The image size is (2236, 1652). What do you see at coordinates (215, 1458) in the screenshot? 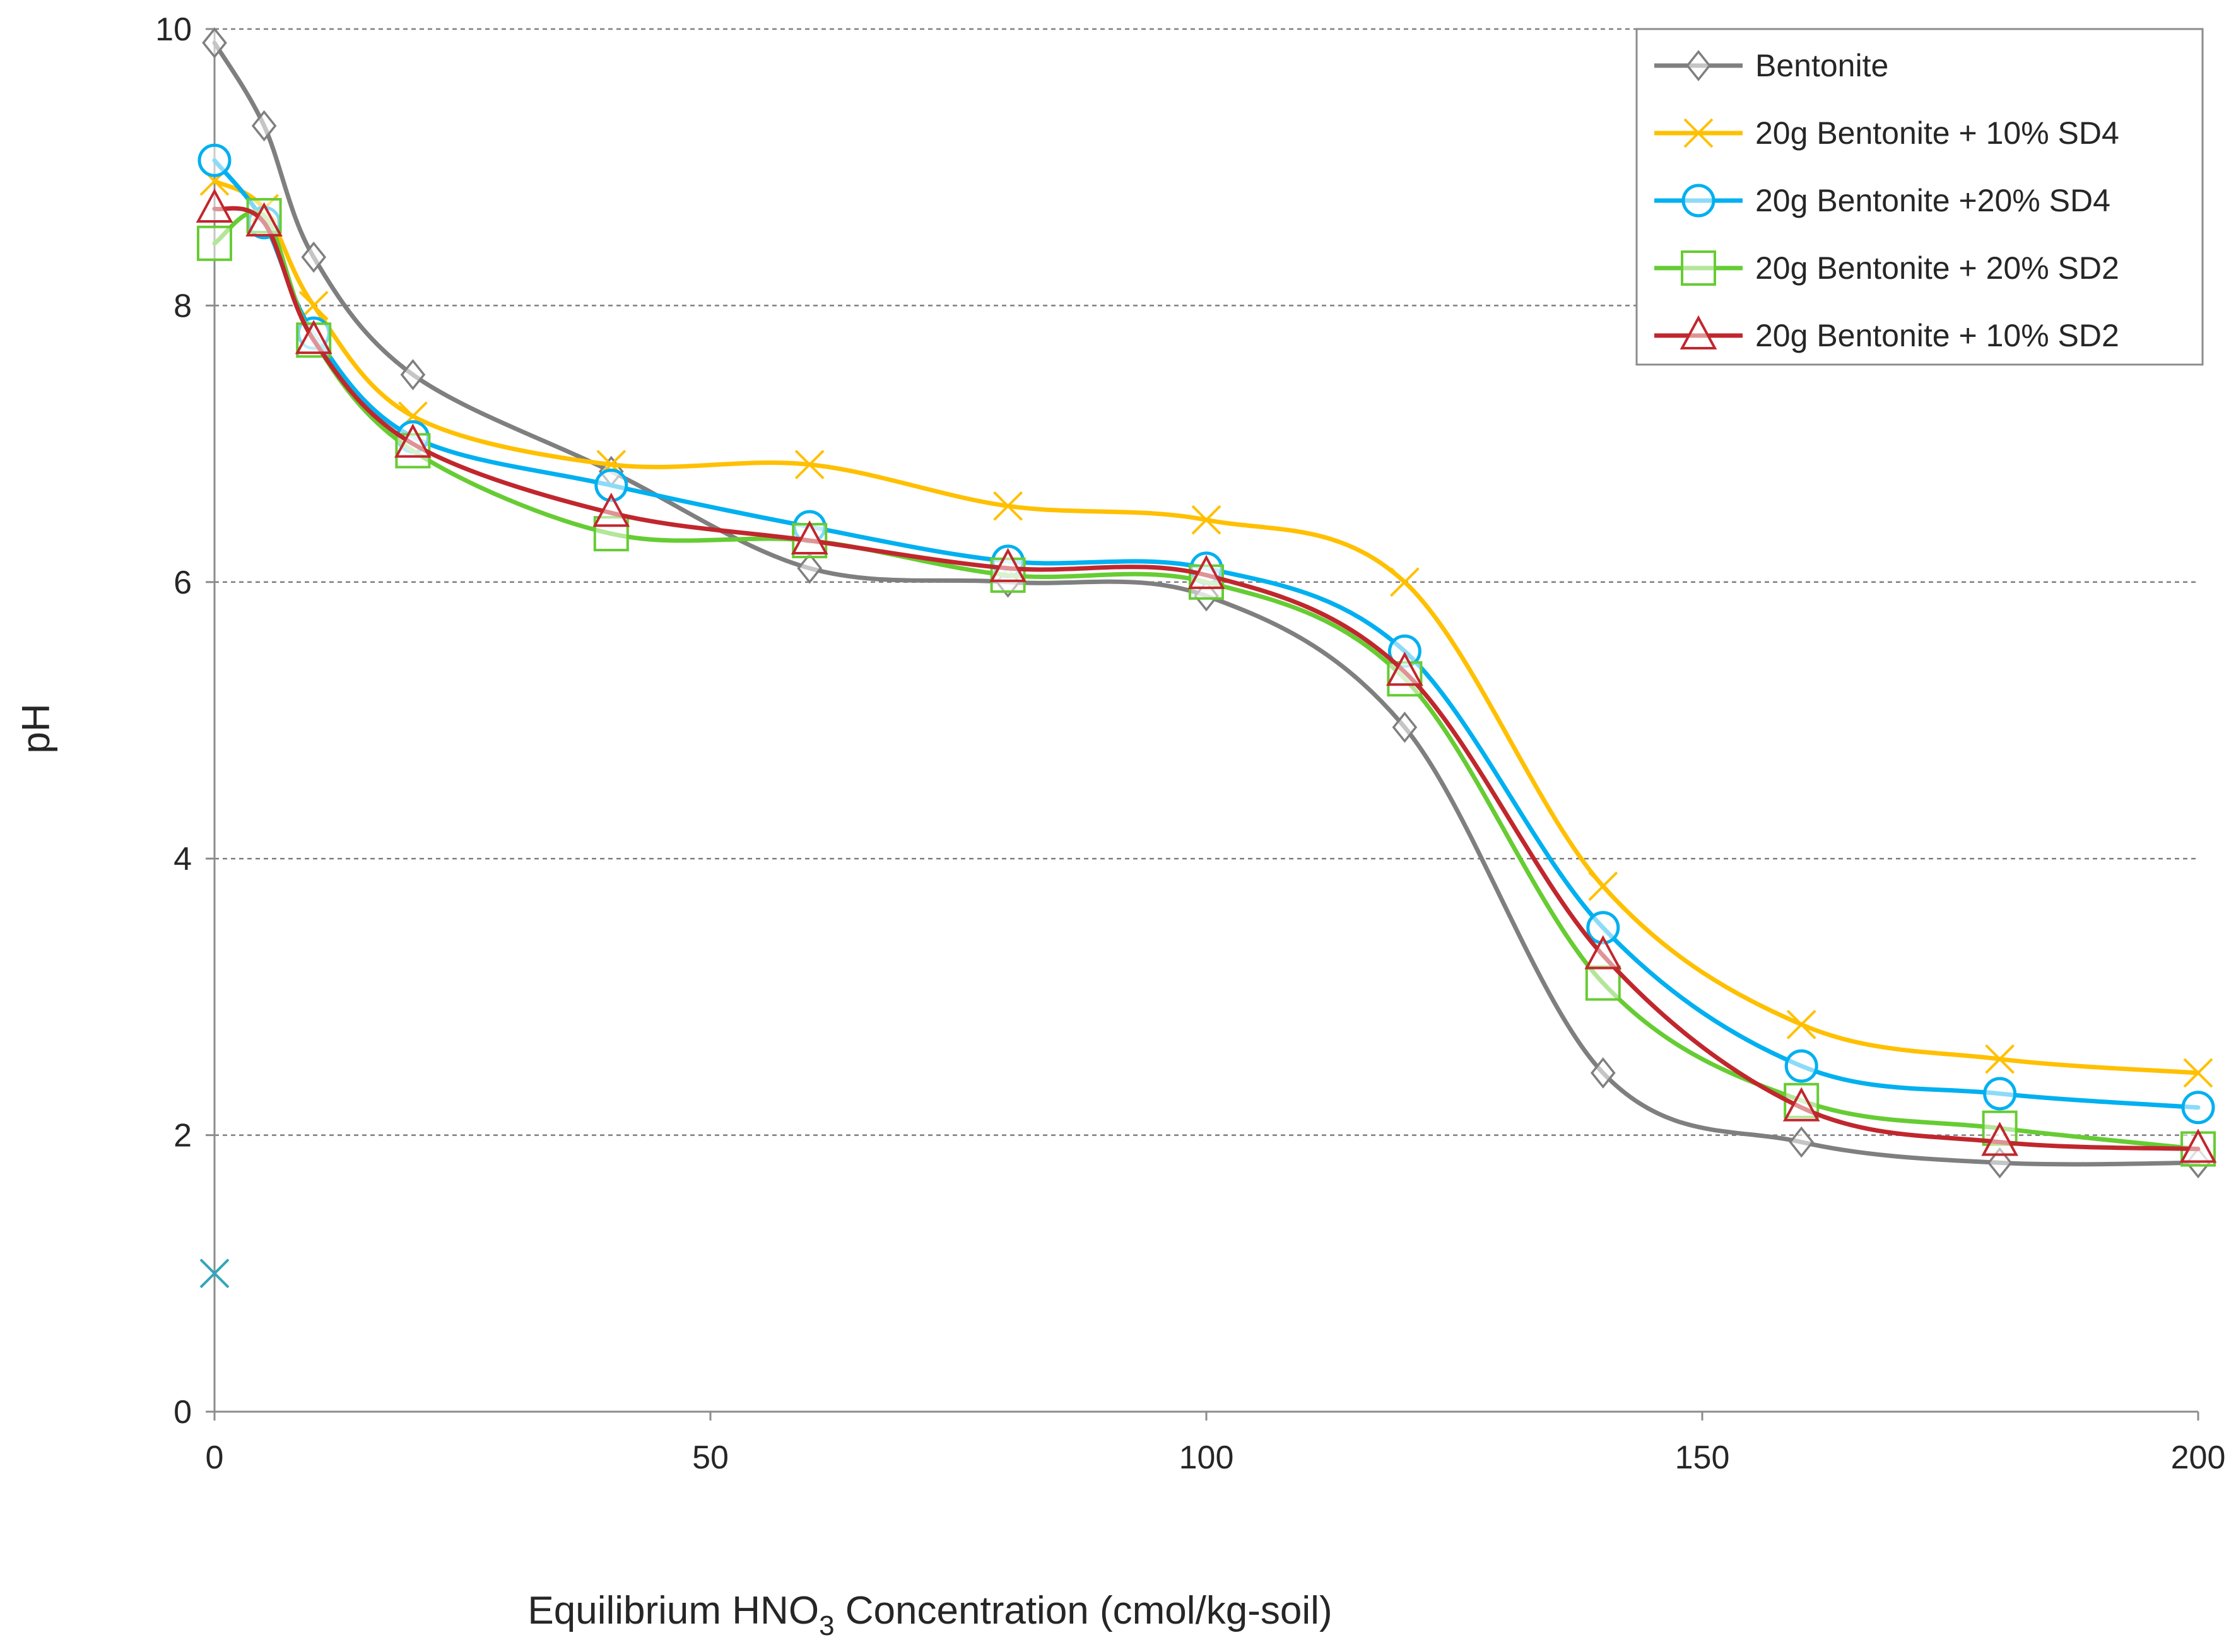
I see `x-tick-label: 0` at bounding box center [215, 1458].